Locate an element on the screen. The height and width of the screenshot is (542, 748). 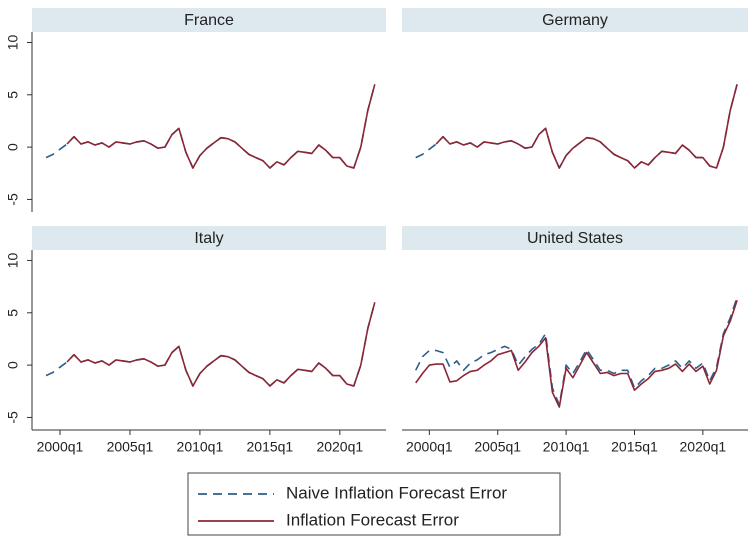
legend-box is located at coordinates (374, 504).